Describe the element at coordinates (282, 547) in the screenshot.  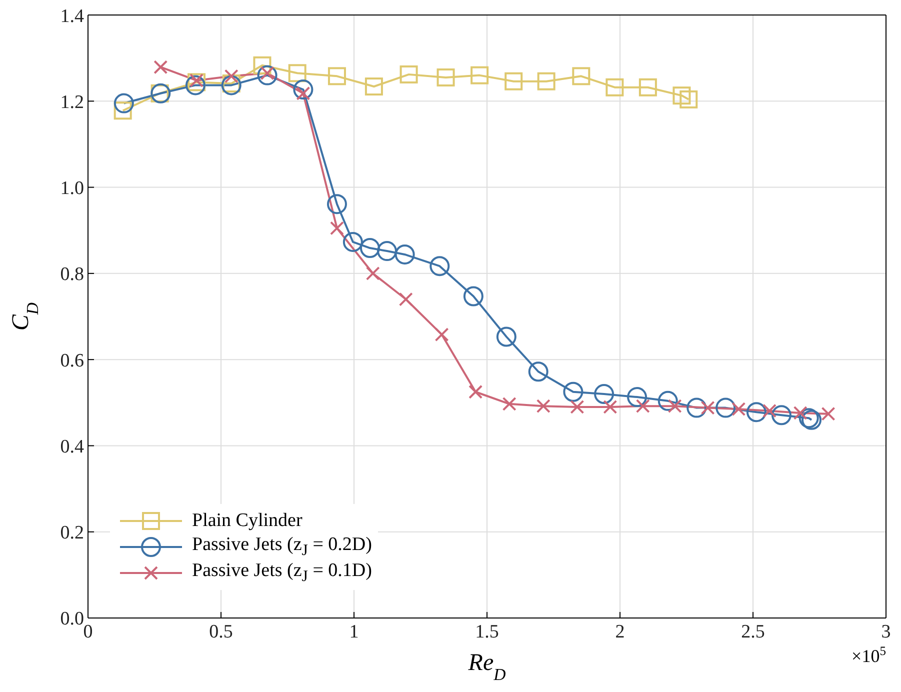
I see `legend-label: Passive Jets (z$_{J}$ = 0.2D)` at that location.